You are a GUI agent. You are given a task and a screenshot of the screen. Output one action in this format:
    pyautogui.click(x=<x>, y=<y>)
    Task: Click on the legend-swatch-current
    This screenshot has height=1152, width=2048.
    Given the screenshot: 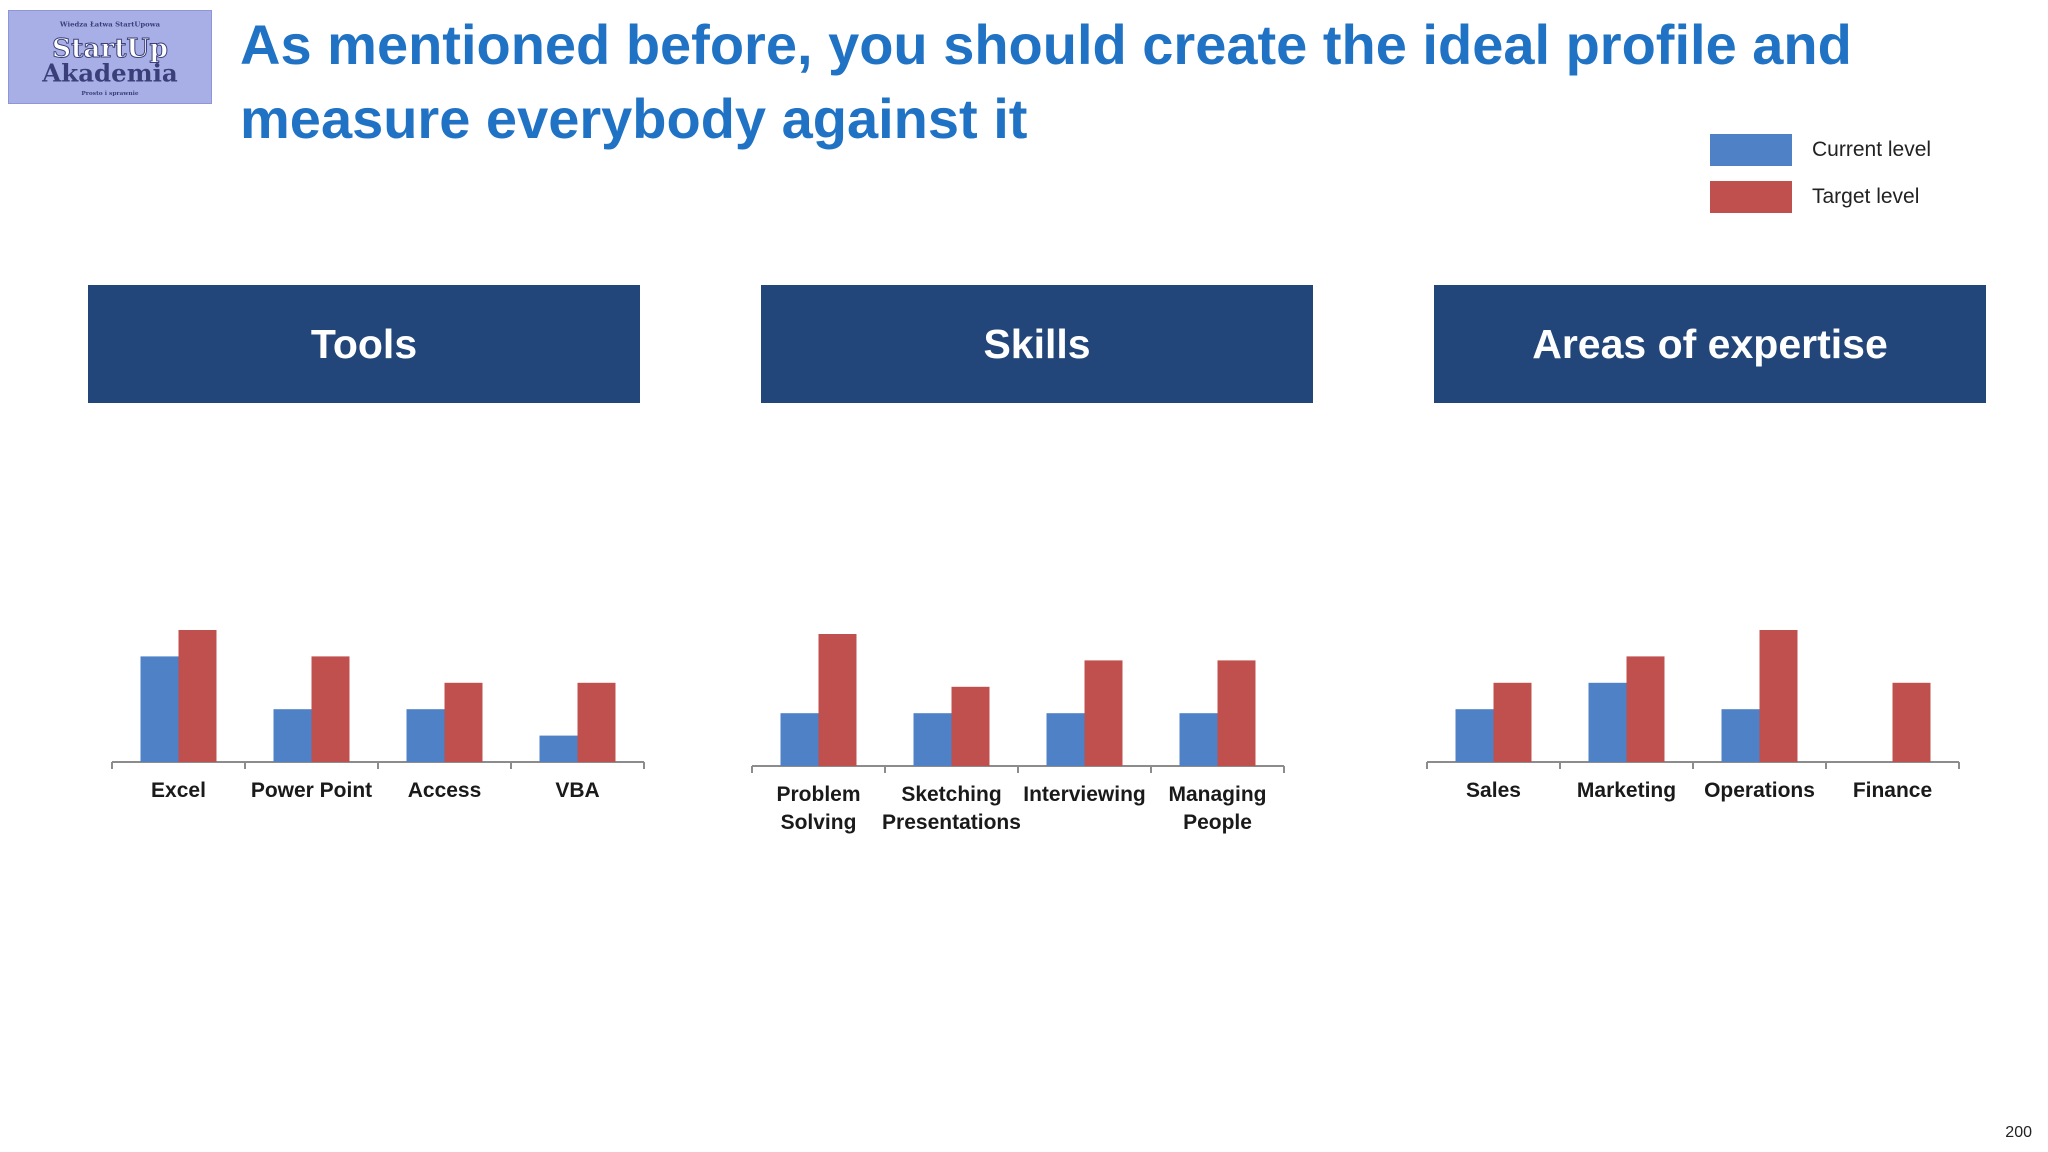 What is the action you would take?
    pyautogui.click(x=1751, y=150)
    